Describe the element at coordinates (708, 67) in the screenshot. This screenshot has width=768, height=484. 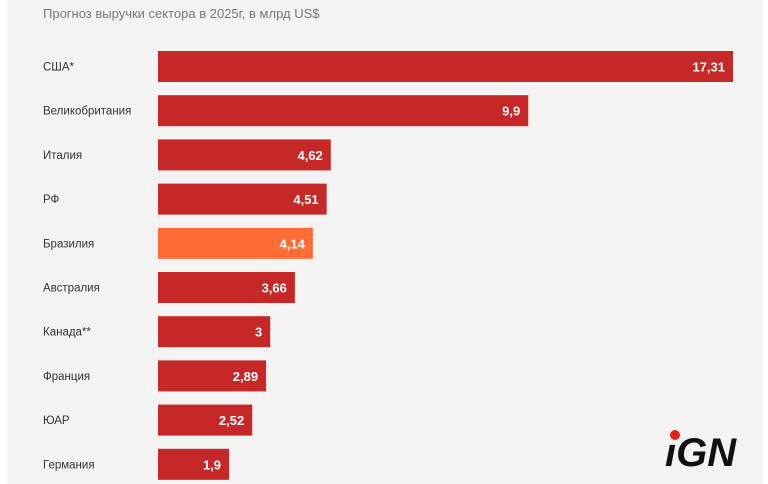
I see `value-label: 17,31` at that location.